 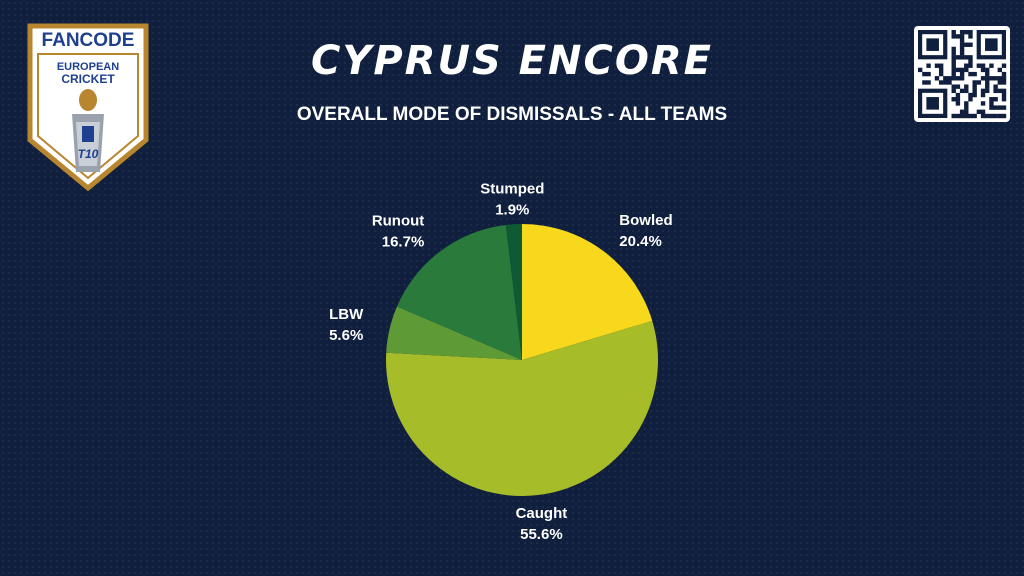 What do you see at coordinates (521, 408) in the screenshot?
I see `pie-slice-caught` at bounding box center [521, 408].